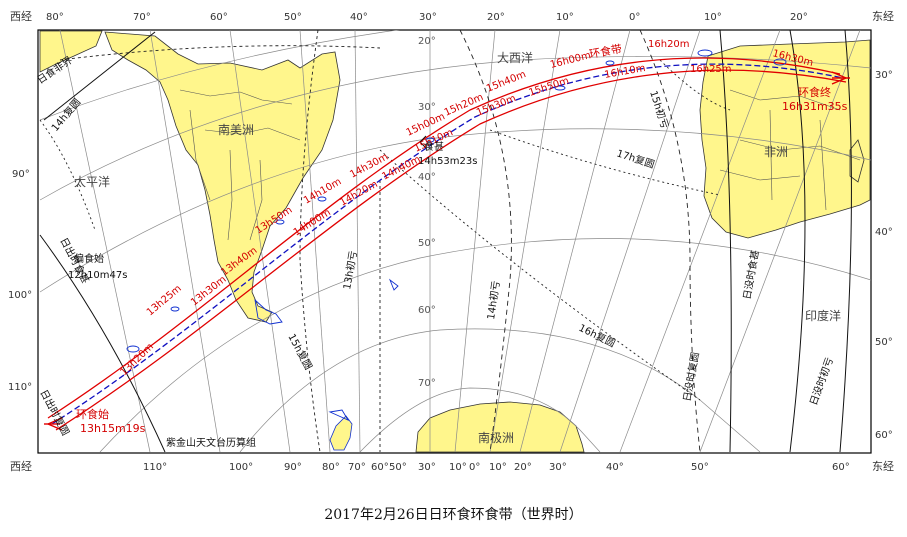 This screenshot has width=907, height=537. I want to click on bottom-lon: 110°, so click(155, 467).